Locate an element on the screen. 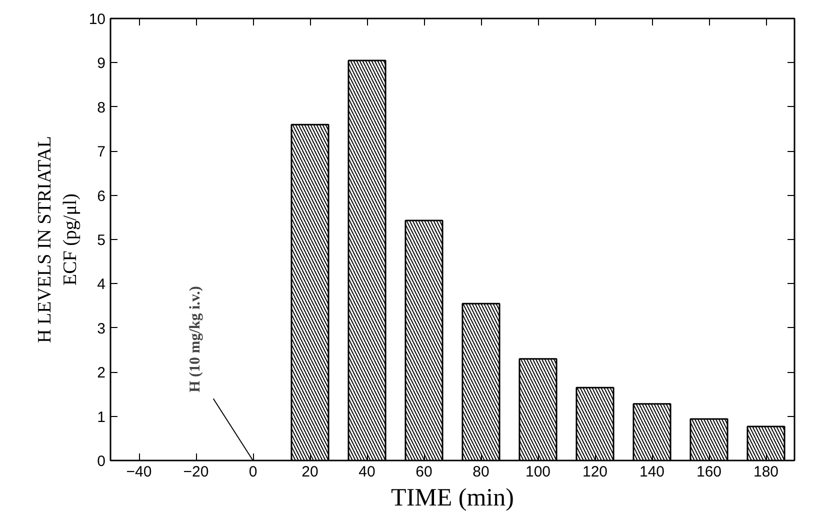  y-tick-label: 2 is located at coordinates (101, 373).